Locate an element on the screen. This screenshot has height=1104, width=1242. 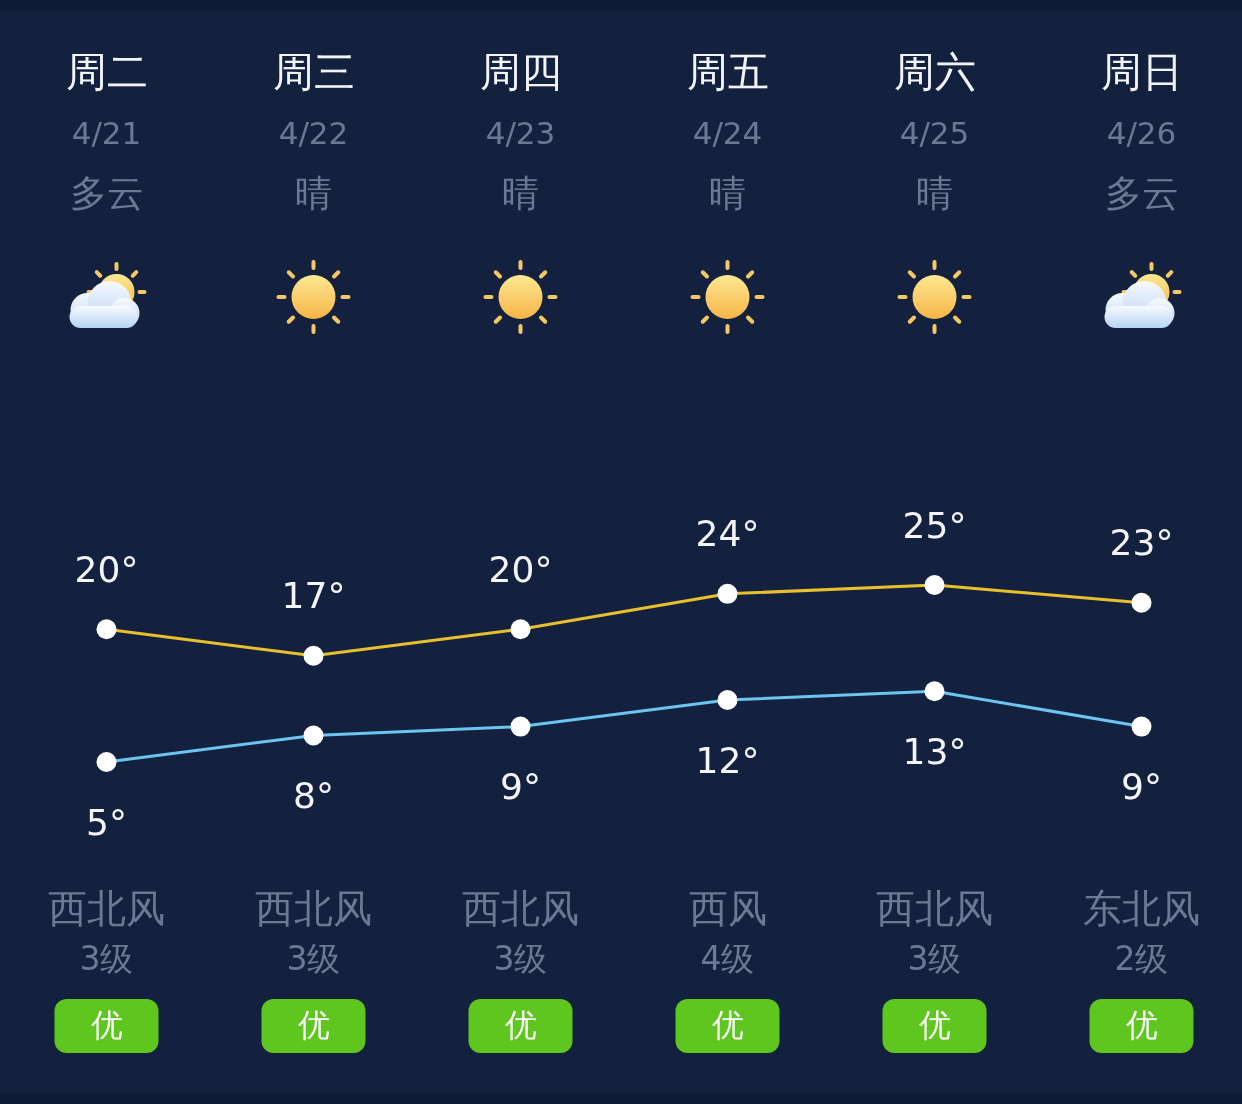
x-tick-label: 周四 is located at coordinates (520, 72).